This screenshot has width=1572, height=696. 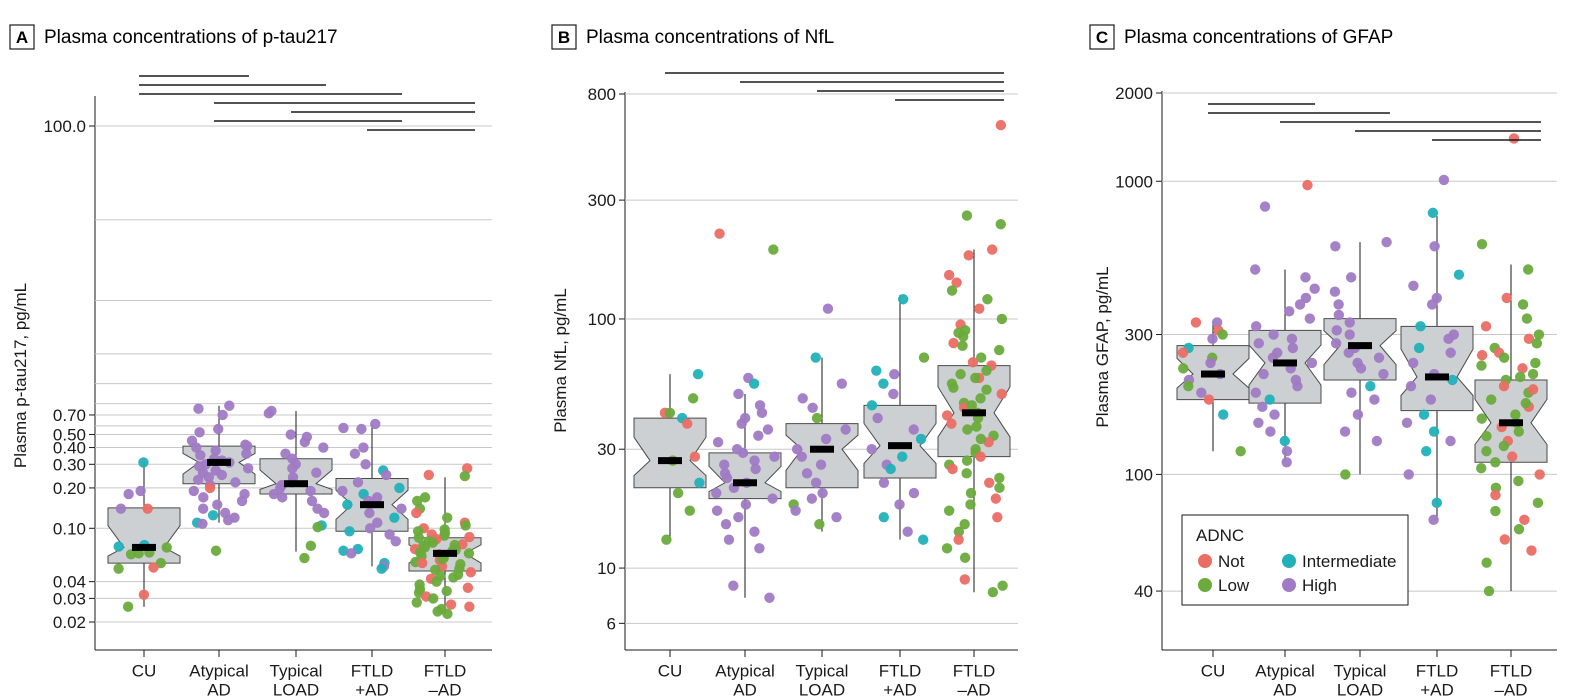 I want to click on y-tick-label: 0.30, so click(x=69, y=464).